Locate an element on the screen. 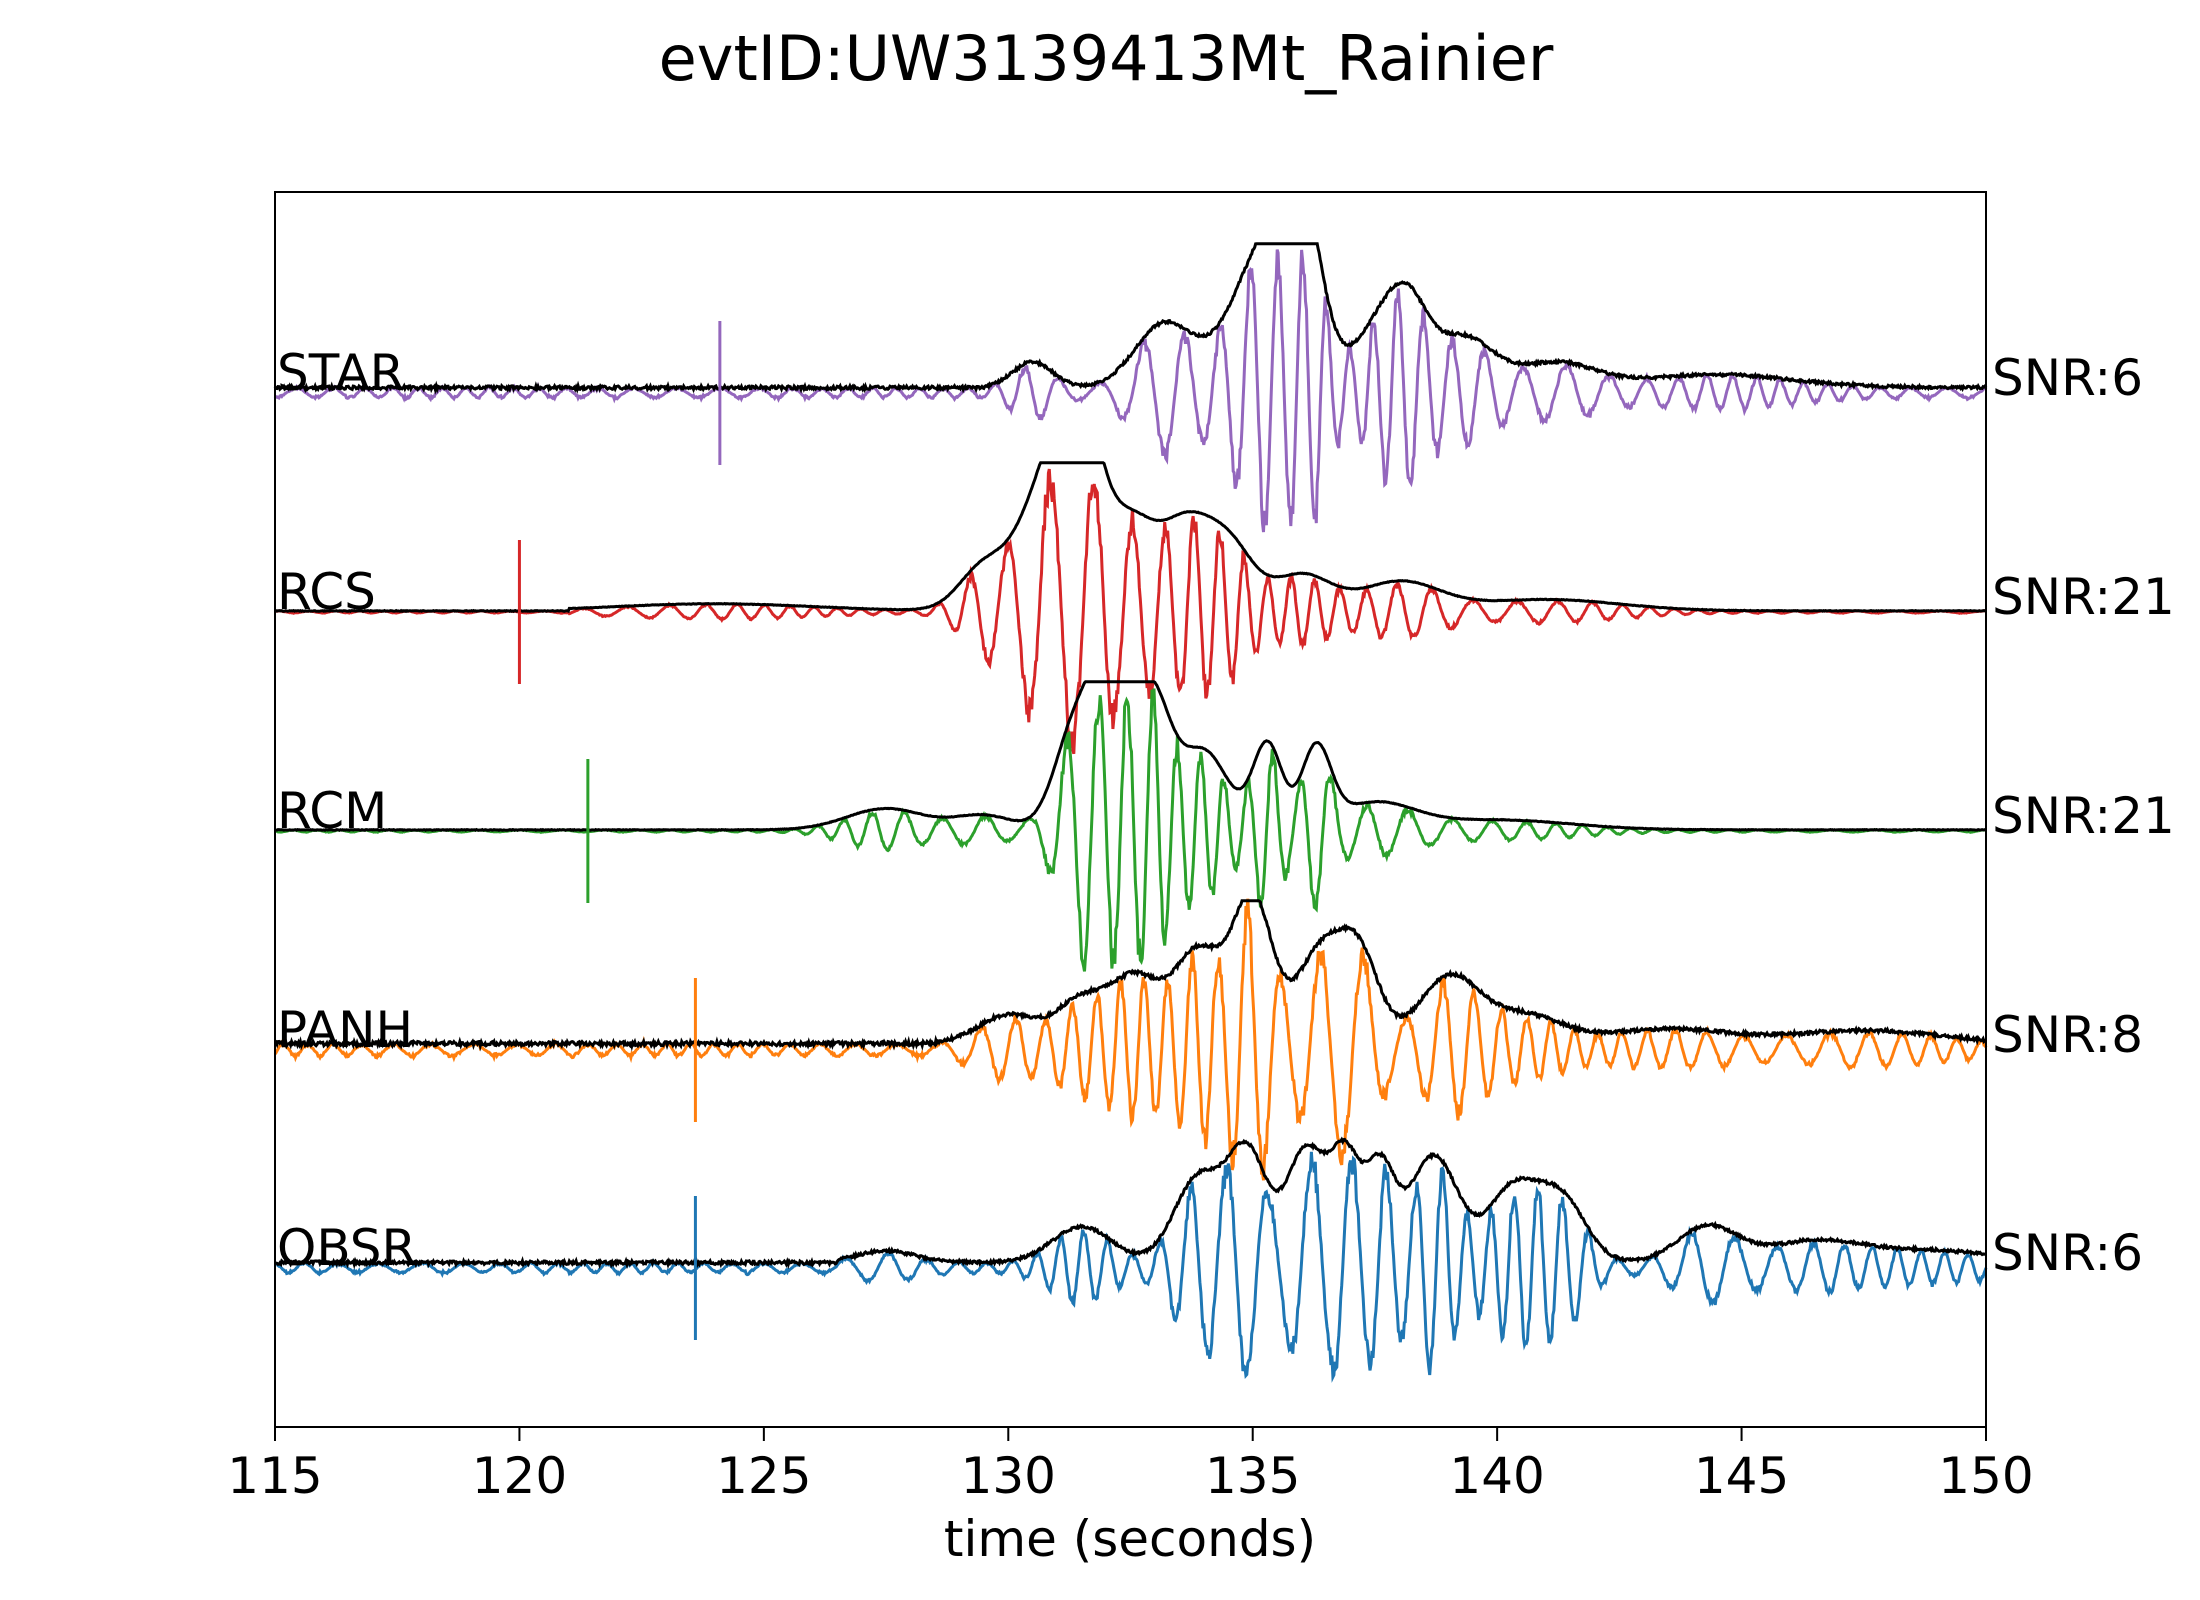  x-axis: 115 120 125 130 135 140 145 150 is located at coordinates (1130, 1466).